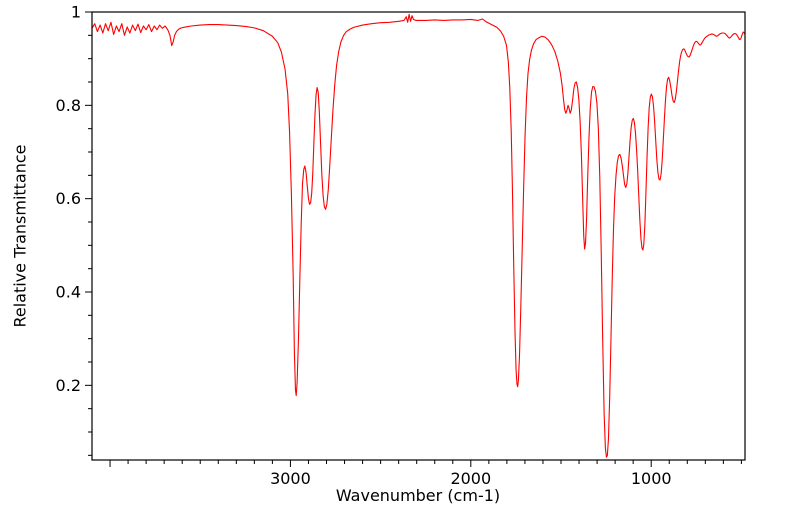 This screenshot has height=516, width=799. Describe the element at coordinates (418, 495) in the screenshot. I see `x-axis-label: Wavenumber (cm-1)` at that location.